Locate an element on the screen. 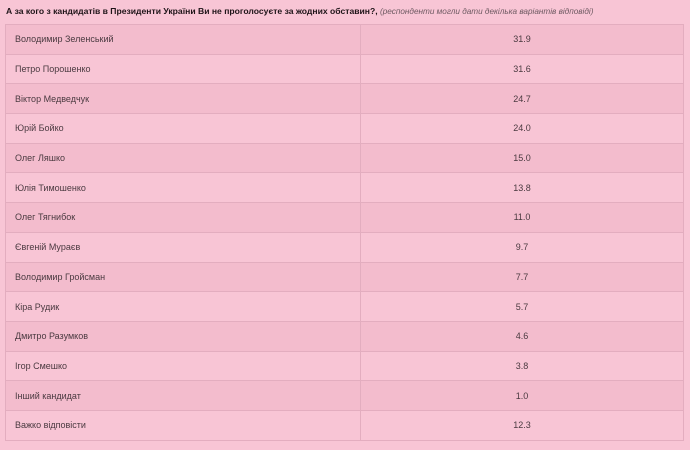 Image resolution: width=690 pixels, height=450 pixels. percent-value: 12.3 is located at coordinates (522, 425).